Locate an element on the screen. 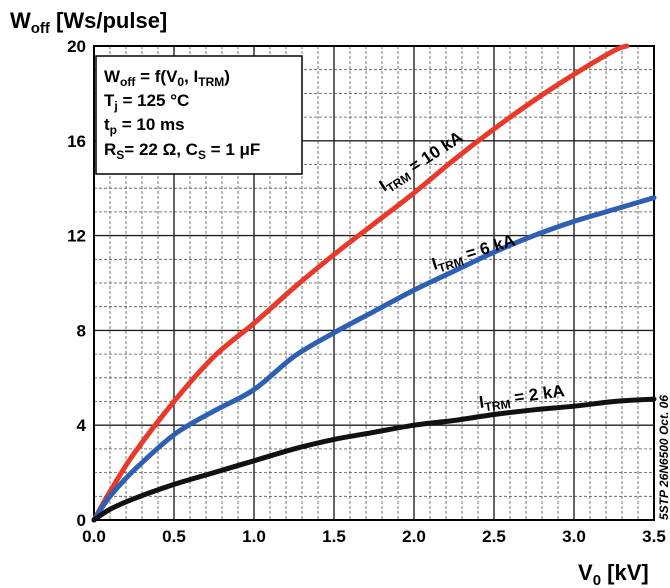 This screenshot has width=670, height=588. x-tick-label: 2.0 is located at coordinates (414, 536).